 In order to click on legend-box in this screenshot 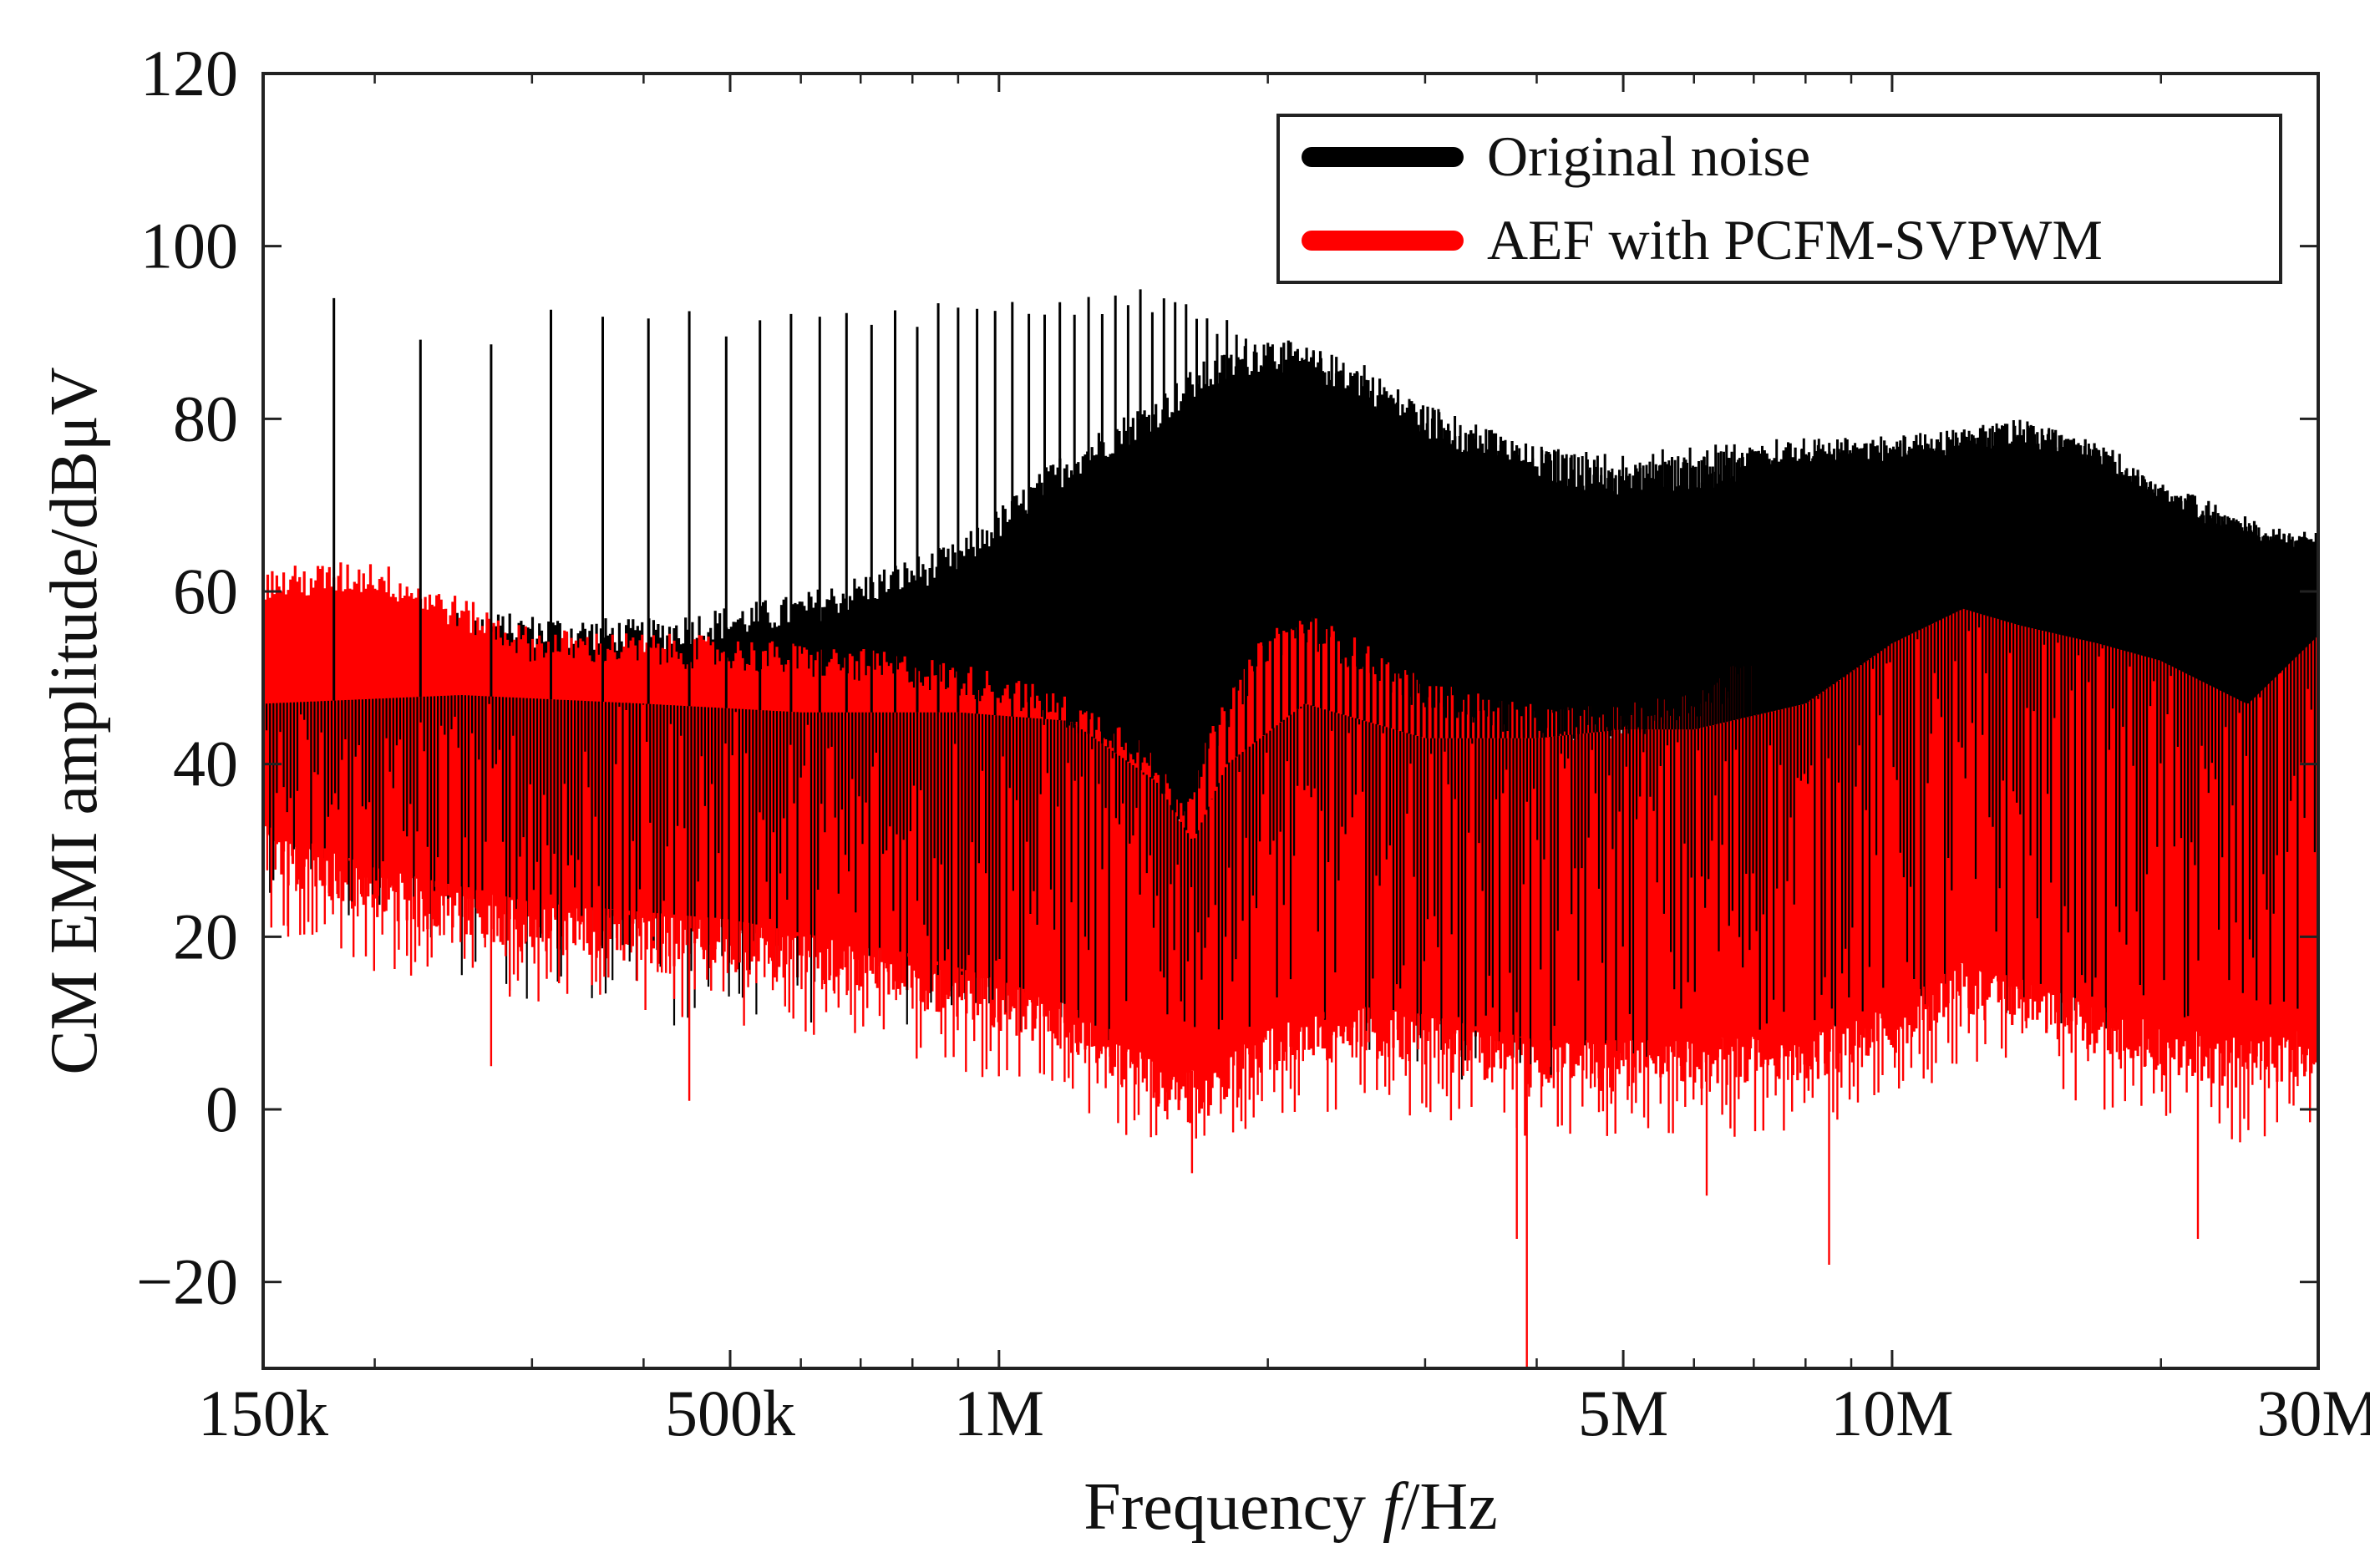, I will do `click(1779, 199)`.